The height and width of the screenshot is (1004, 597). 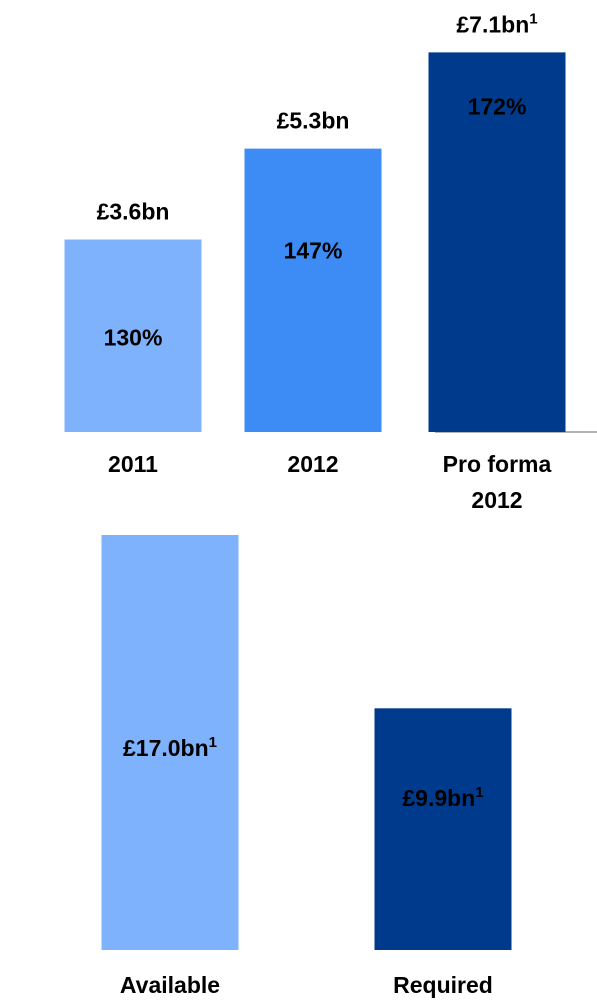 What do you see at coordinates (492, 24) in the screenshot?
I see `value-text: £7.1bn` at bounding box center [492, 24].